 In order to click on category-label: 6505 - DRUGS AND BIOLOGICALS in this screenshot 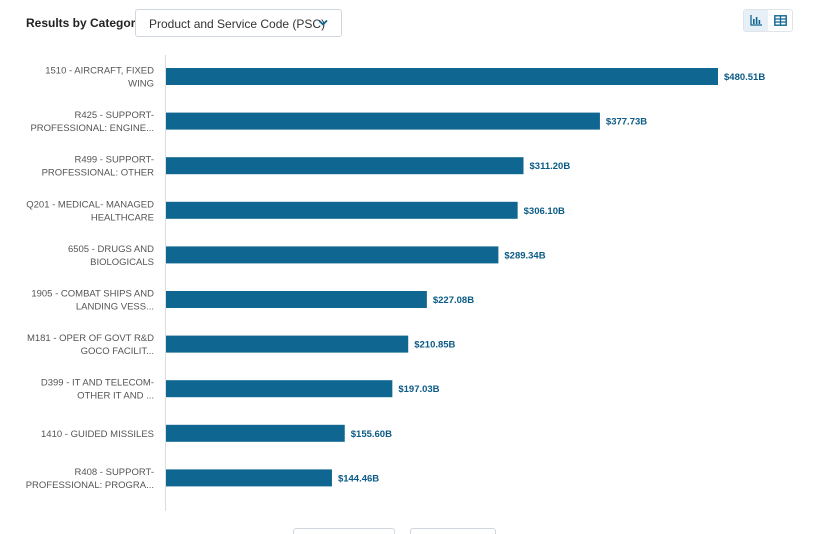, I will do `click(111, 256)`.